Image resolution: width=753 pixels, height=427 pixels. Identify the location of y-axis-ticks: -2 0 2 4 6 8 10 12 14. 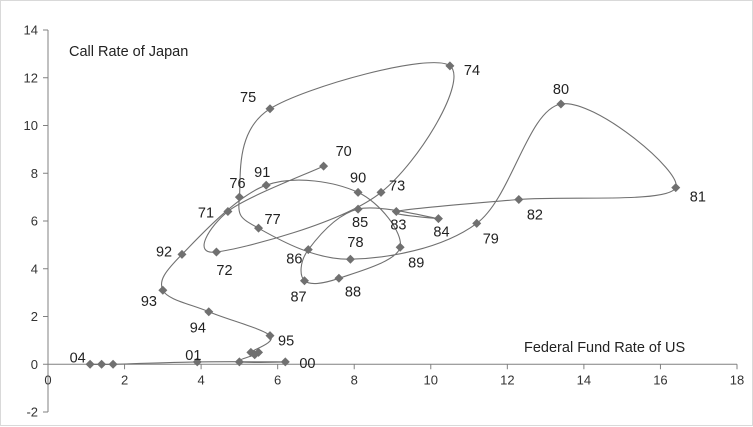
(36, 221).